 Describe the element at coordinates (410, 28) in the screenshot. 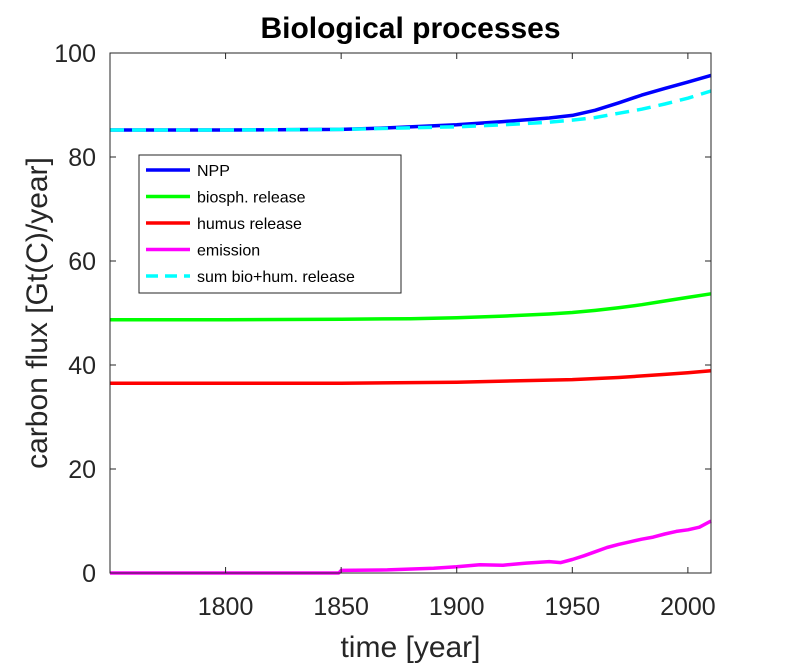

I see `chart-title: Biological processes` at that location.